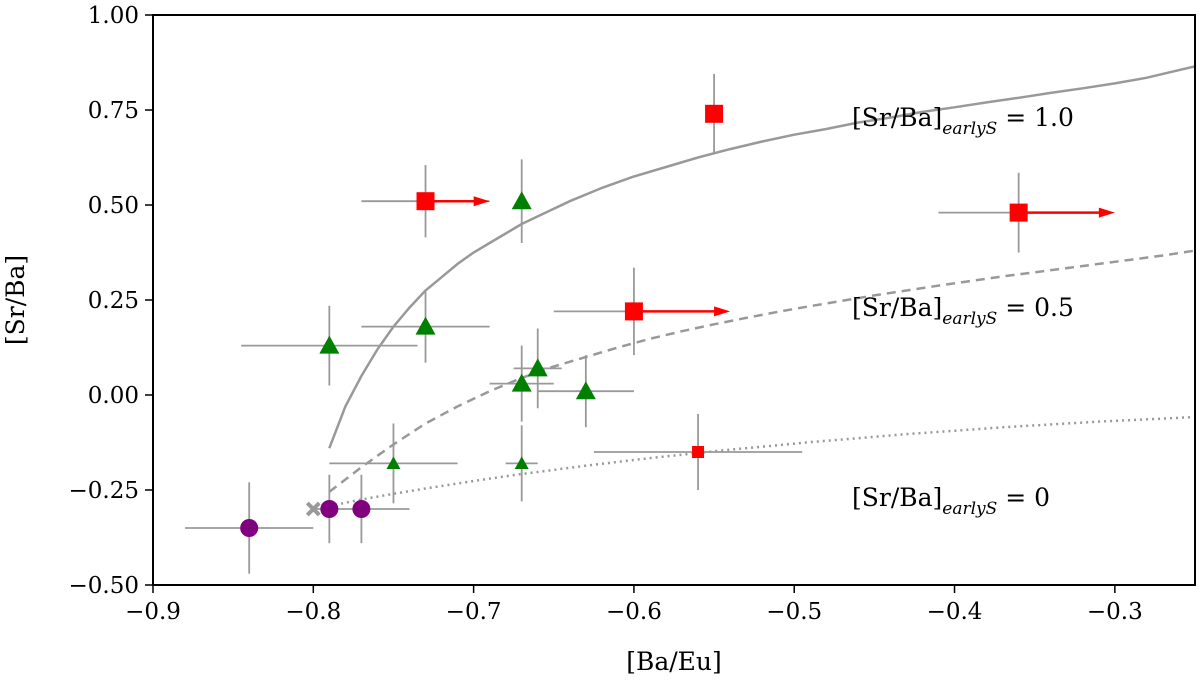 This screenshot has width=1200, height=687. I want to click on x-axis-label: [Ba/Eu], so click(674, 661).